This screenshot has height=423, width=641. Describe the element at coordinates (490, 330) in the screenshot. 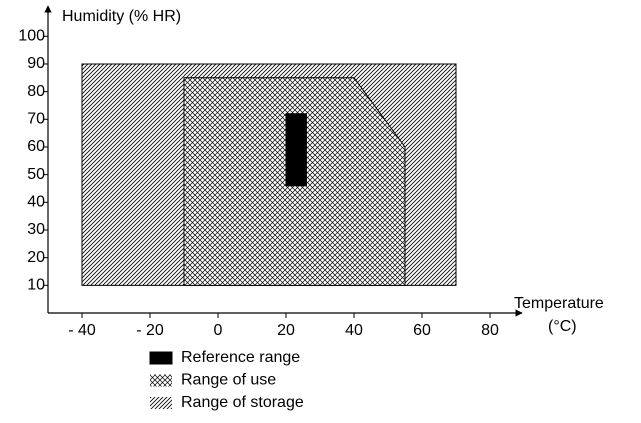

I see `x-tick-label: 80` at that location.